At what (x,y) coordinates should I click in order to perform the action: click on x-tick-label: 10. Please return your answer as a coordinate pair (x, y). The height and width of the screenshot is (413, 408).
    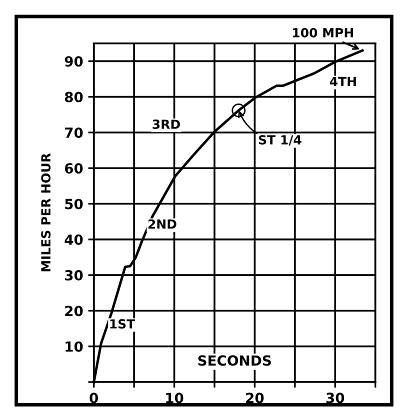
    Looking at the image, I should click on (175, 398).